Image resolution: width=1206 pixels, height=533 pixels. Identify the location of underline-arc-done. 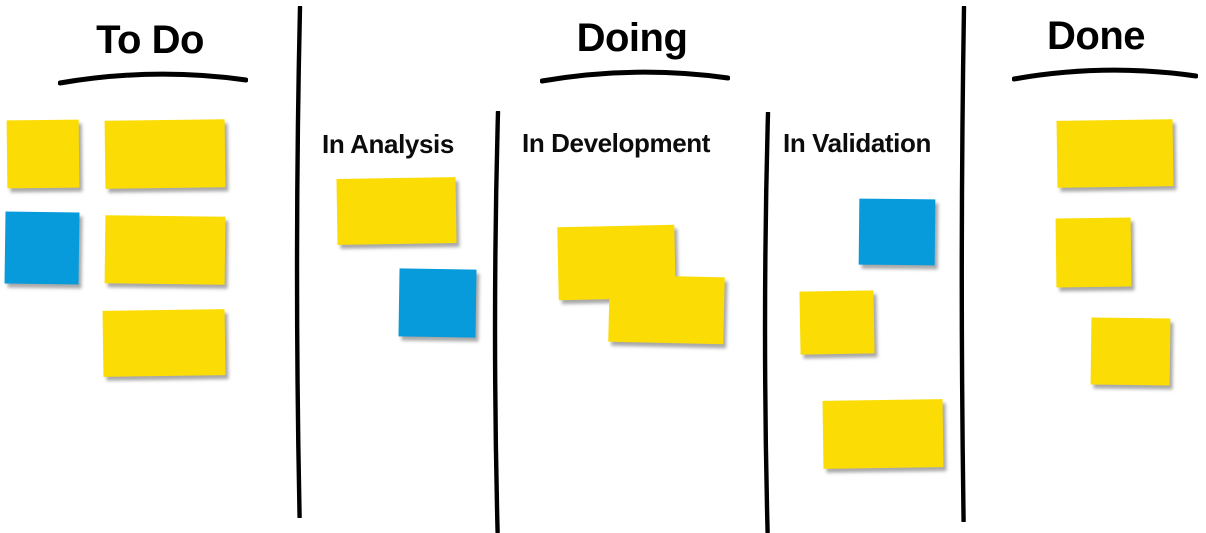
(1105, 74).